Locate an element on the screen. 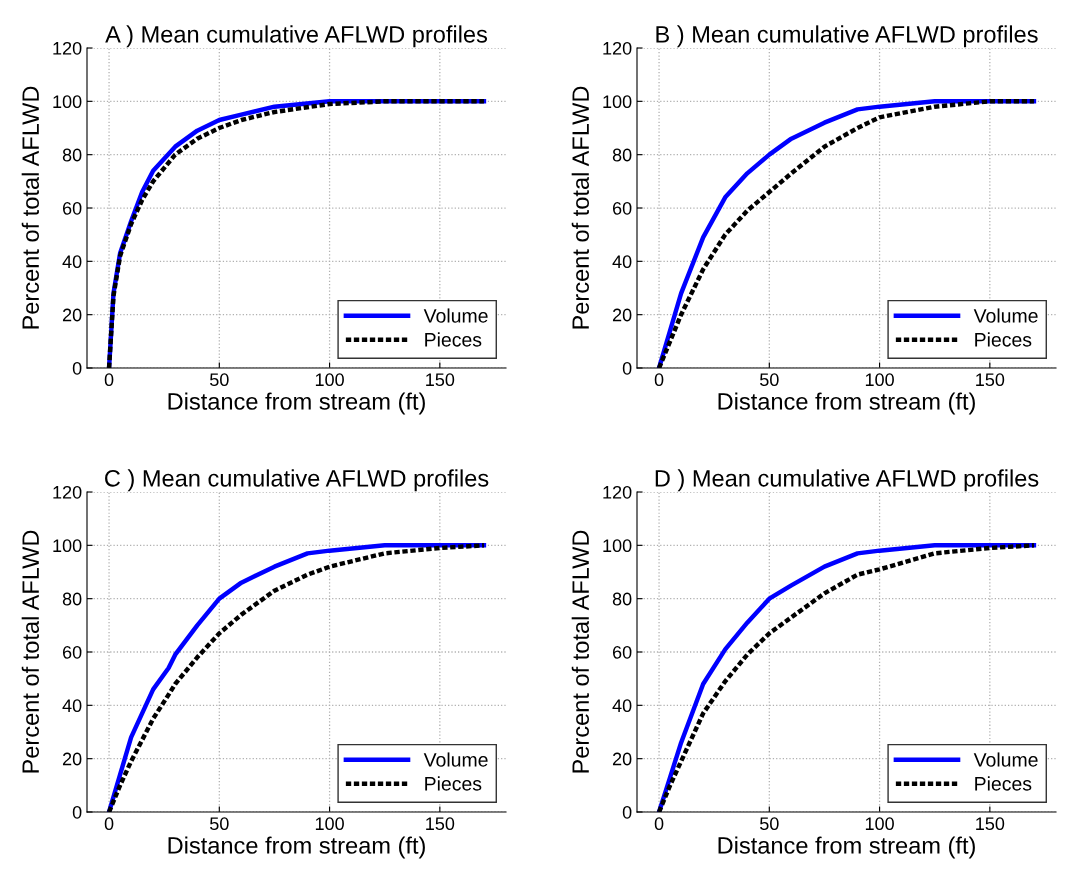 The width and height of the screenshot is (1068, 876). chart-title: D ) Mean cumulative AFLWD profiles is located at coordinates (847, 480).